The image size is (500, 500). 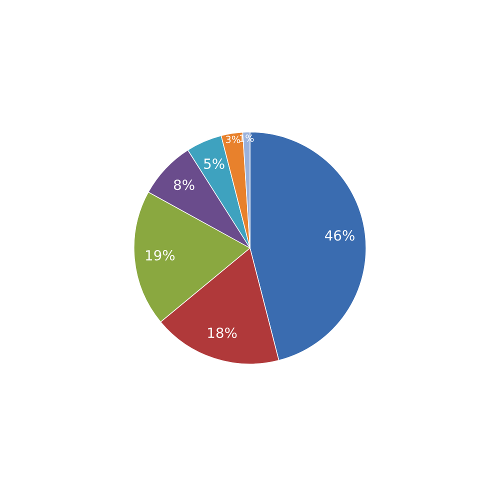 What do you see at coordinates (233, 140) in the screenshot?
I see `data-label: 3%` at bounding box center [233, 140].